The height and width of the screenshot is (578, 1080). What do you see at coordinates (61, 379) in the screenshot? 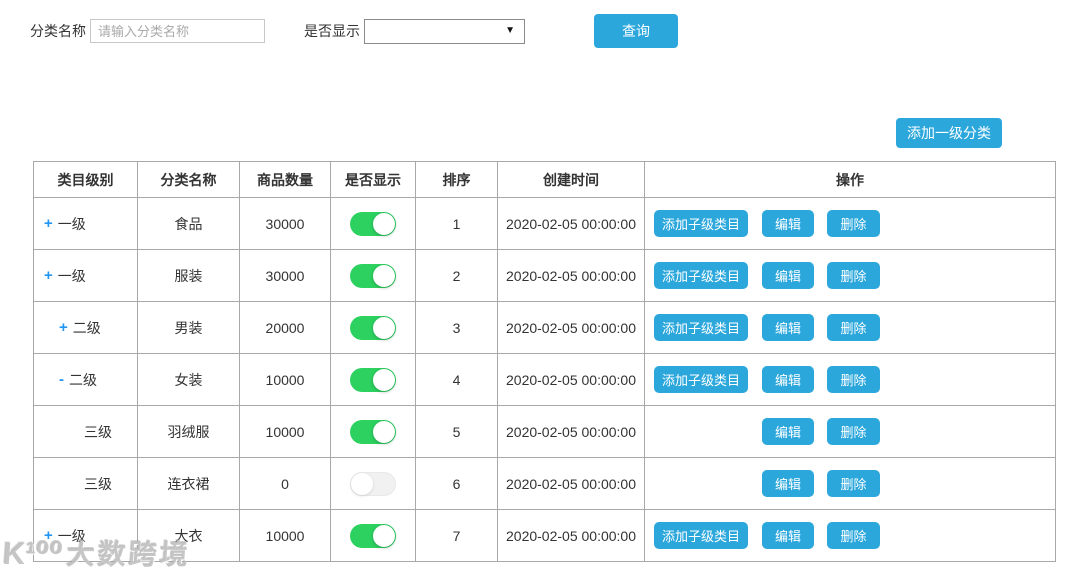
I see `collapse-icon: -` at bounding box center [61, 379].